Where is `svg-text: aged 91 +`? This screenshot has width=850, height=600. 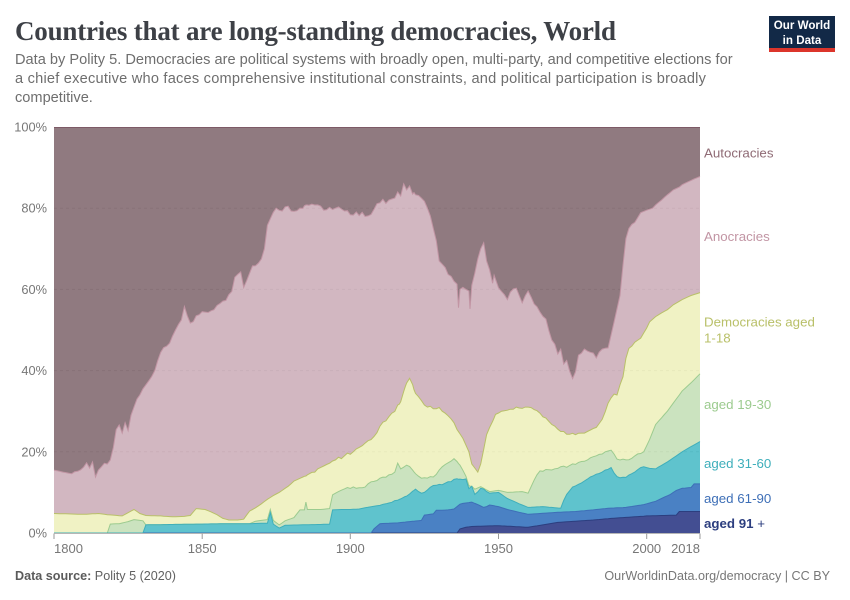 svg-text: aged 91 + is located at coordinates (734, 523).